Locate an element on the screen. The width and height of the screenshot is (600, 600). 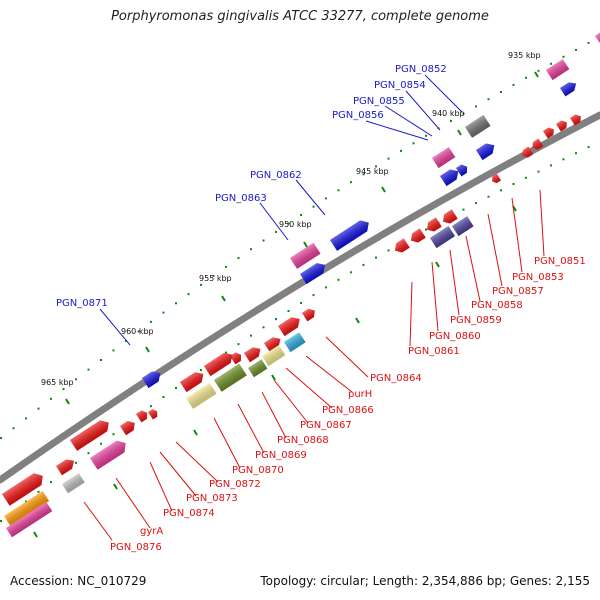
gene-label-gyra: gyrA is located at coordinates (151, 531).